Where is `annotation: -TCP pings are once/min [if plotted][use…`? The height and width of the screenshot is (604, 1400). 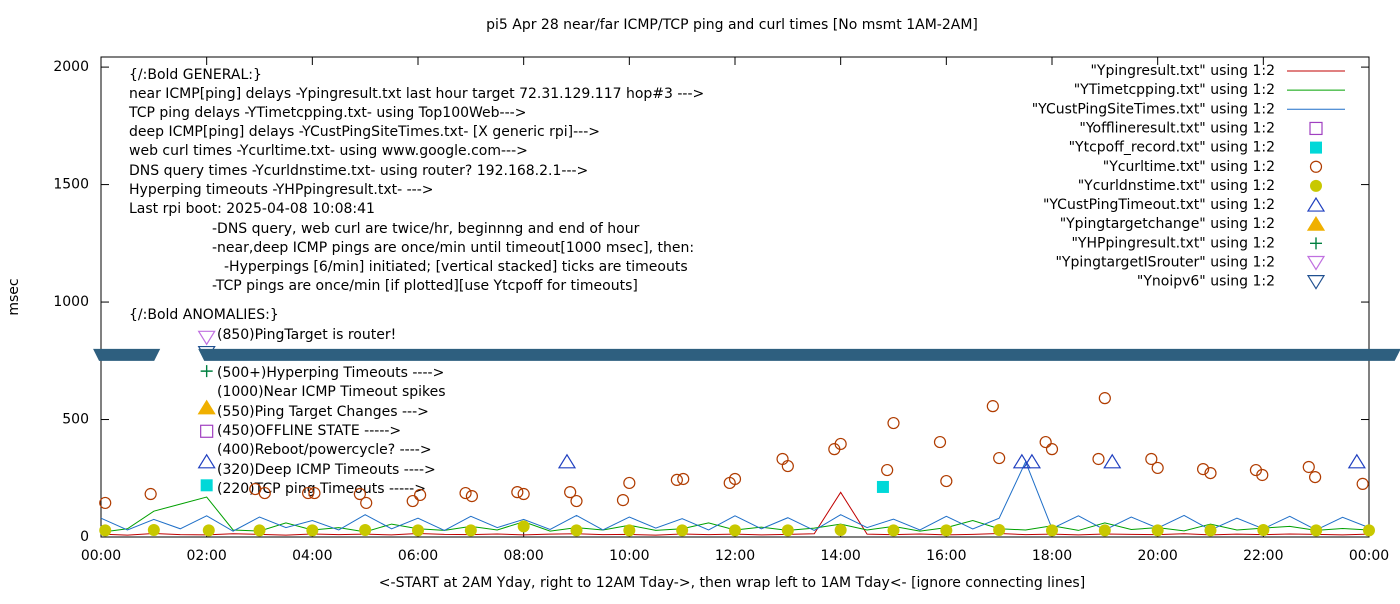
annotation: -TCP pings are once/min [if plotted][use… is located at coordinates (425, 286).